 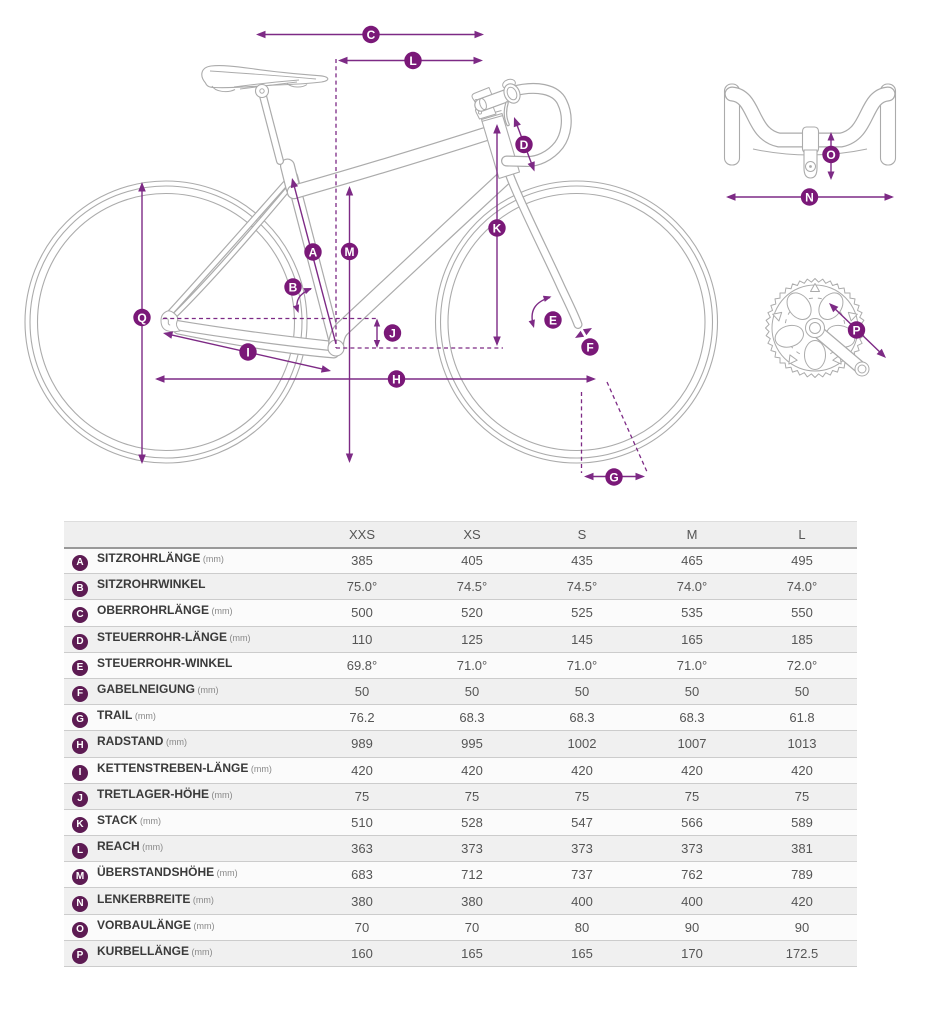 I want to click on svg-text: E, so click(x=553, y=321).